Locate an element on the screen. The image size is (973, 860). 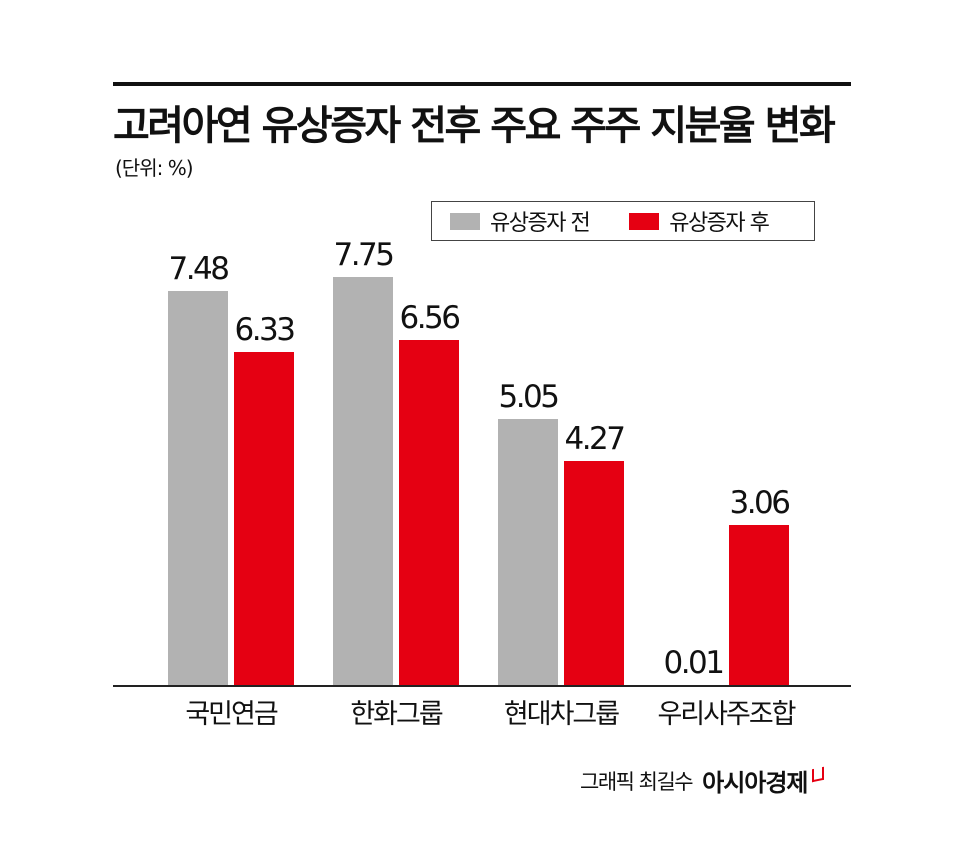
data-label-before: 0.01 is located at coordinates (694, 663).